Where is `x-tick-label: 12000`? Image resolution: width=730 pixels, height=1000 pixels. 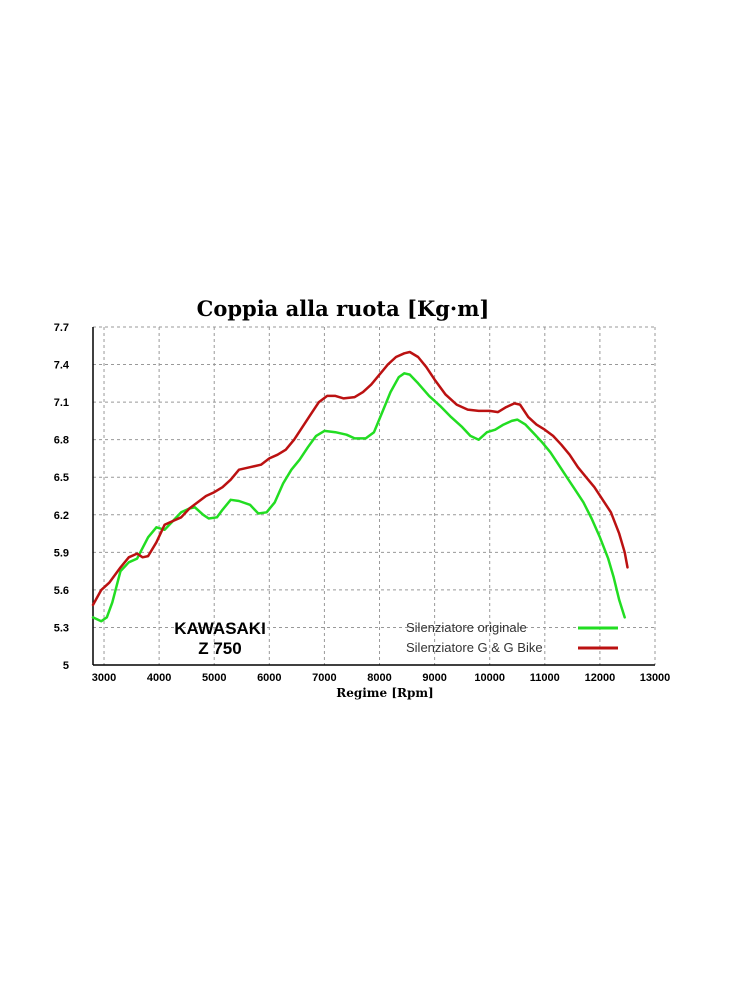 x-tick-label: 12000 is located at coordinates (600, 678).